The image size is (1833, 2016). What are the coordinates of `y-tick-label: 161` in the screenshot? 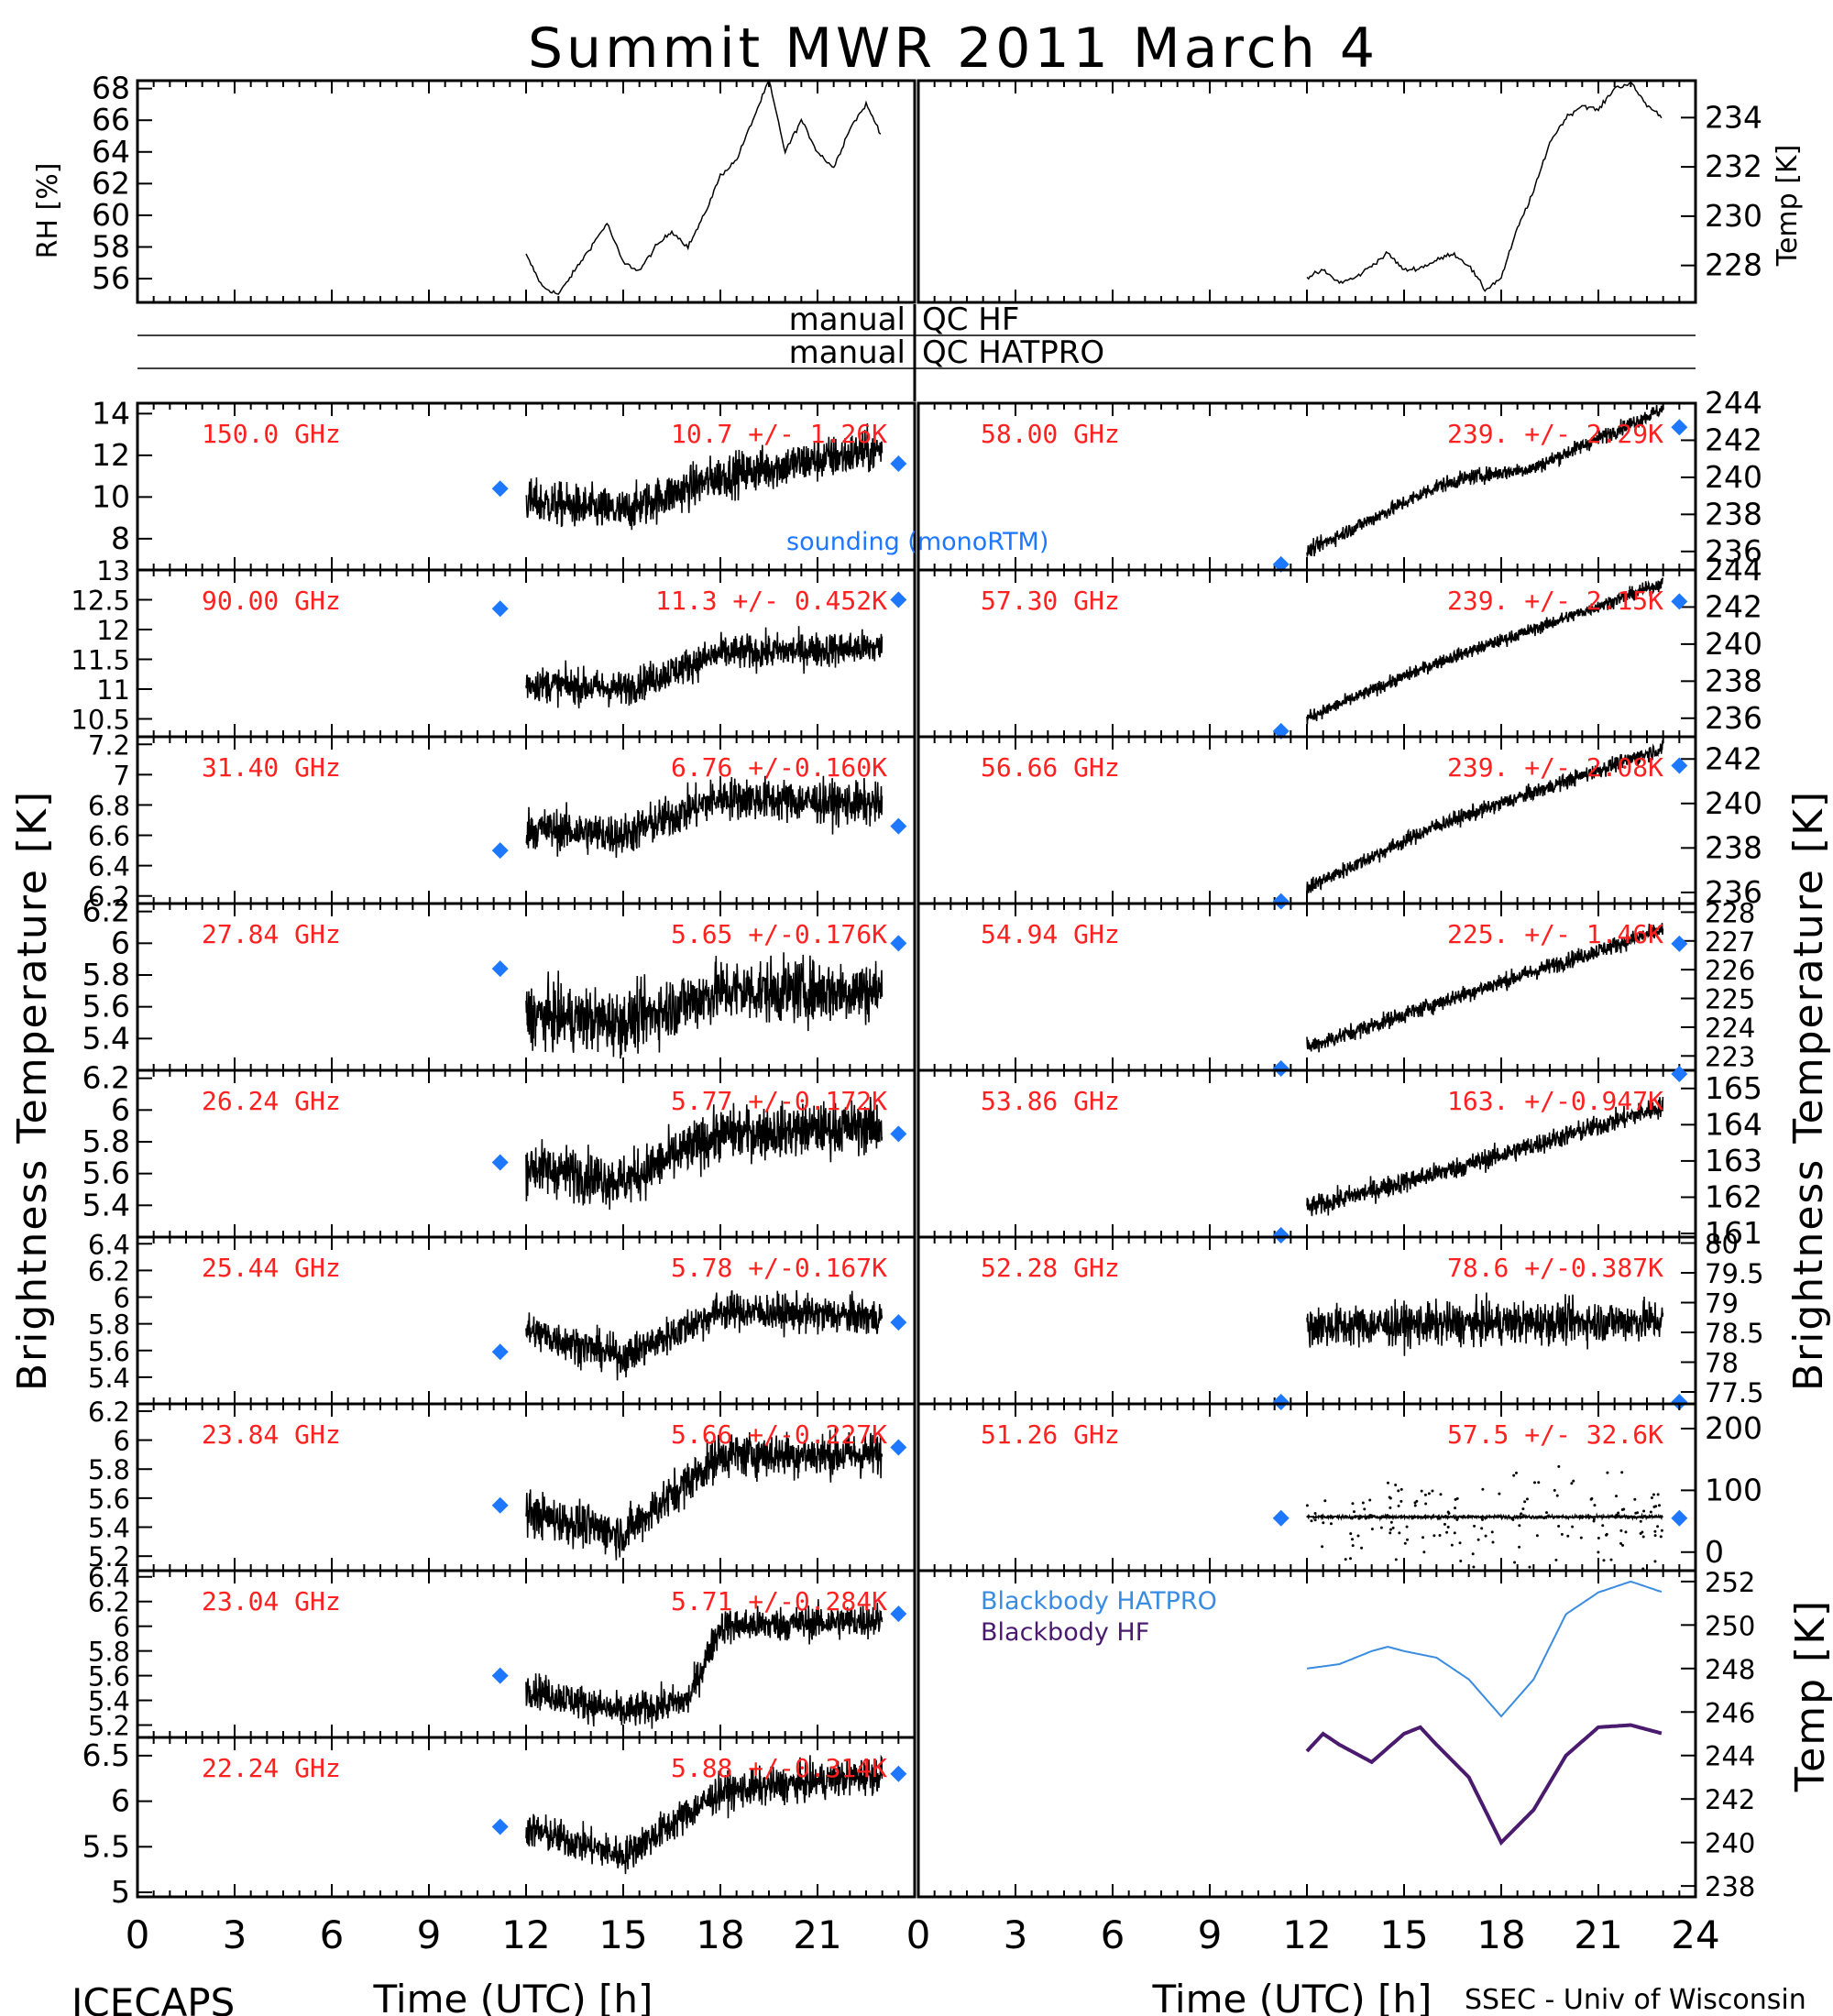 It's located at (1733, 1233).